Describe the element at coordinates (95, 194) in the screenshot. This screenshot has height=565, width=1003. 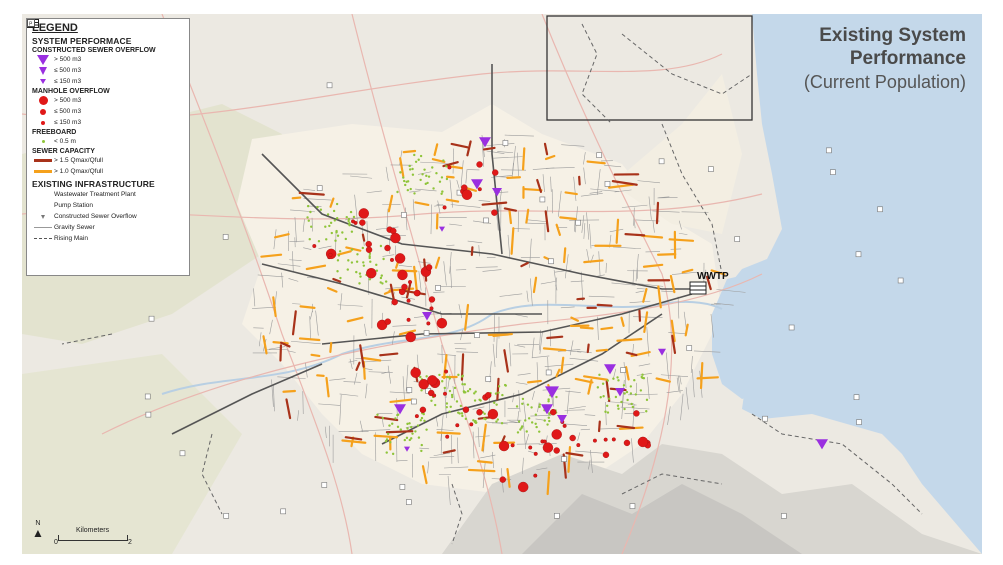
I see `legend-infra-item: Wastewater Treatment Plant` at that location.